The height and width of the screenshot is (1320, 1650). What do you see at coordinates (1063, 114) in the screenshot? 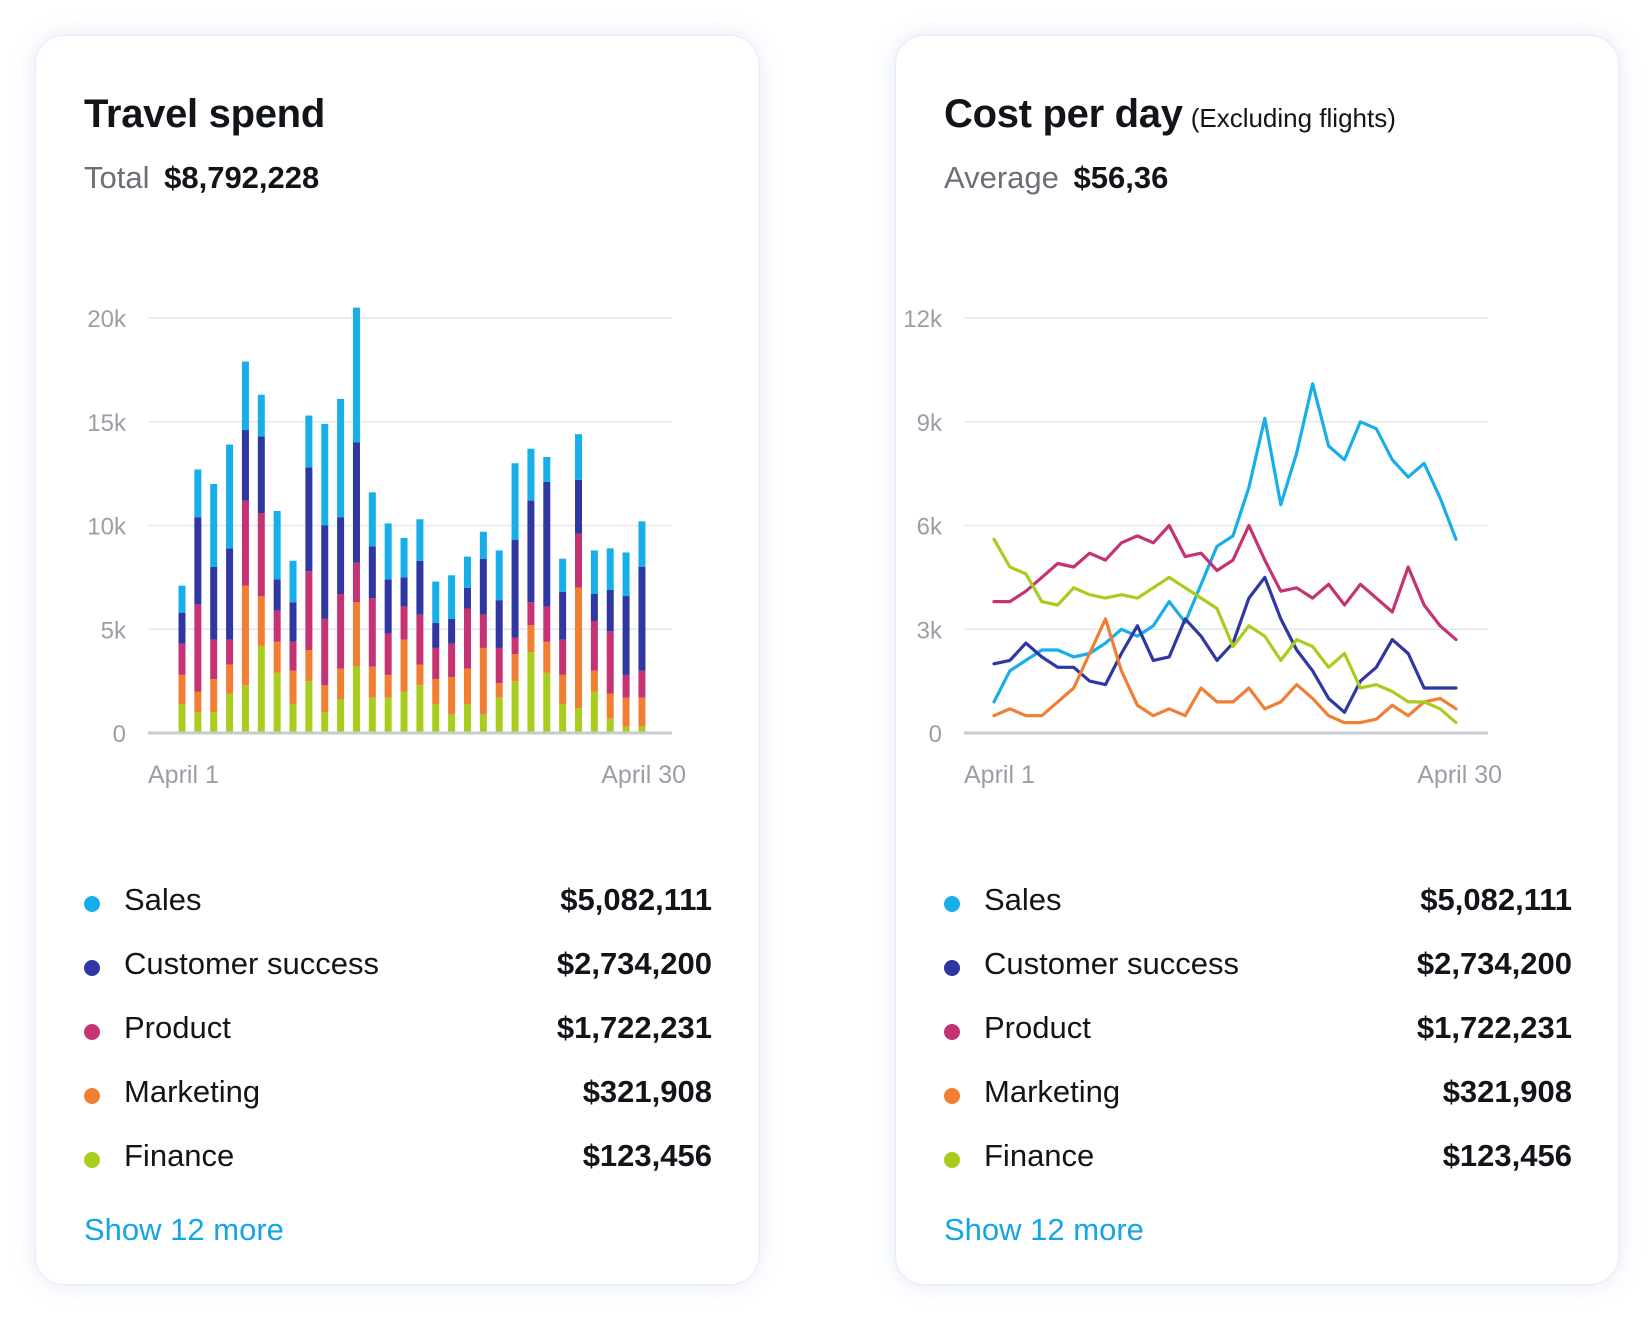
I see `cost-per-day-title: Cost per day` at bounding box center [1063, 114].